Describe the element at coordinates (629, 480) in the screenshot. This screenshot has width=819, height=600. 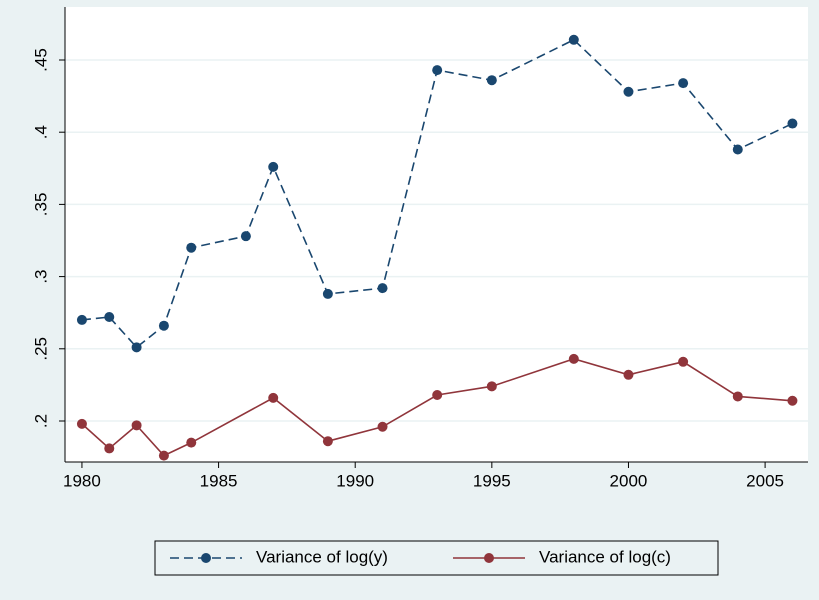
I see `x-tick-label: 2000` at that location.